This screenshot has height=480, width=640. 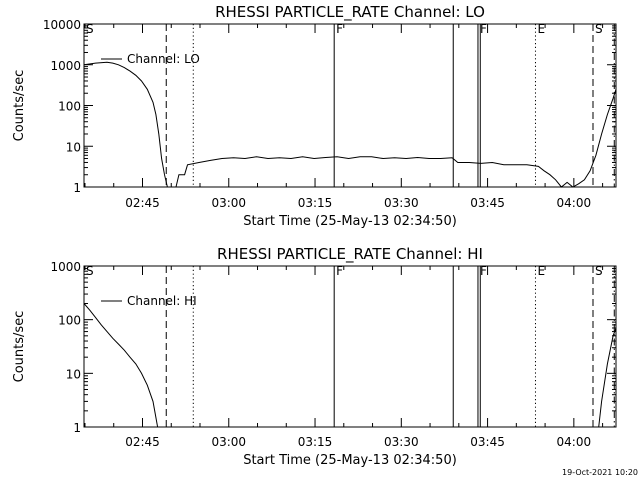 I want to click on footer-timestamp: 19-Oct-2021 10:20, so click(x=600, y=472).